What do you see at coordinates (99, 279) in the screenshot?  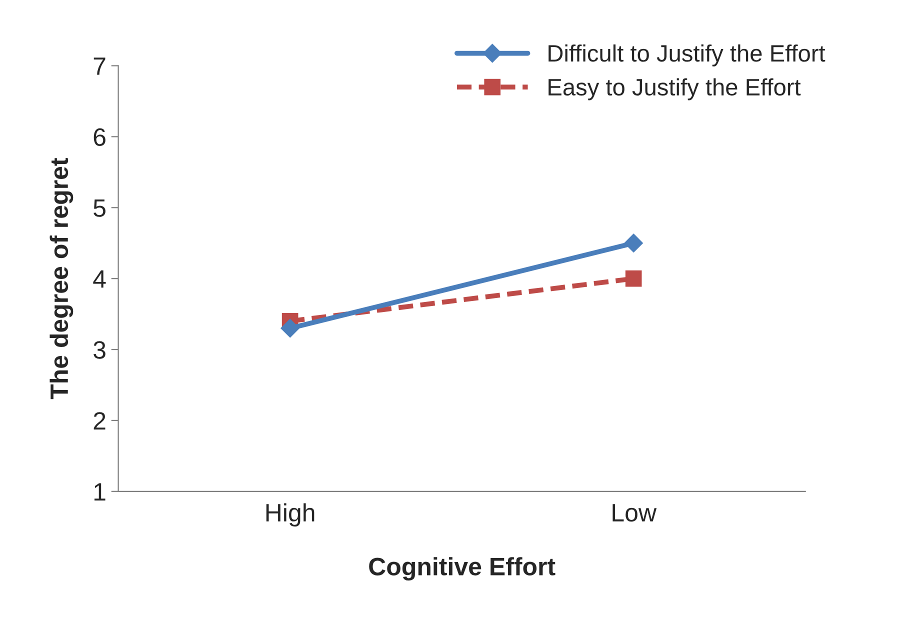 I see `y-tick-label: 4` at bounding box center [99, 279].